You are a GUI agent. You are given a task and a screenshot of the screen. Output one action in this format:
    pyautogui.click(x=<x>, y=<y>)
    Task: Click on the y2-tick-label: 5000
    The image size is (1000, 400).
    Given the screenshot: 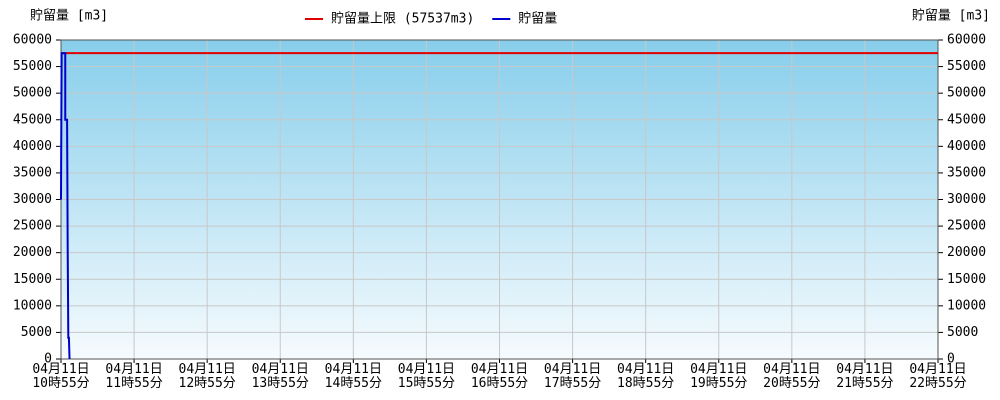 What is the action you would take?
    pyautogui.click(x=962, y=332)
    